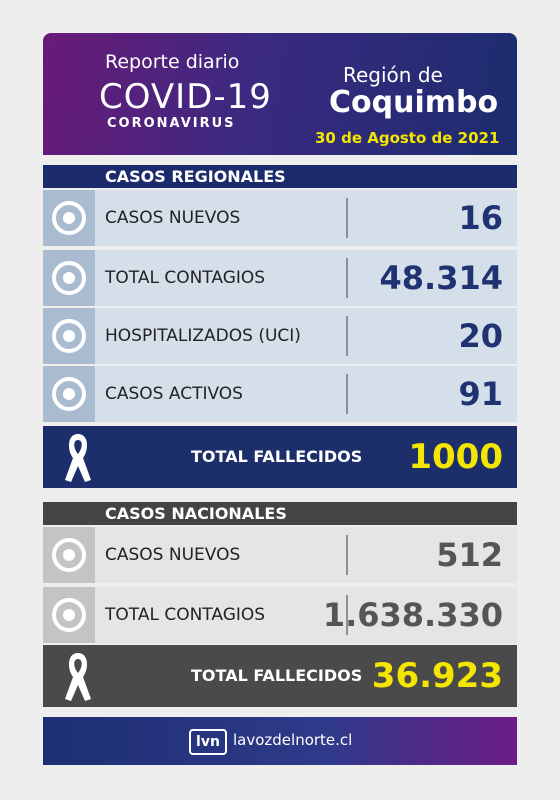  I want to click on row-value: 20, so click(480, 336).